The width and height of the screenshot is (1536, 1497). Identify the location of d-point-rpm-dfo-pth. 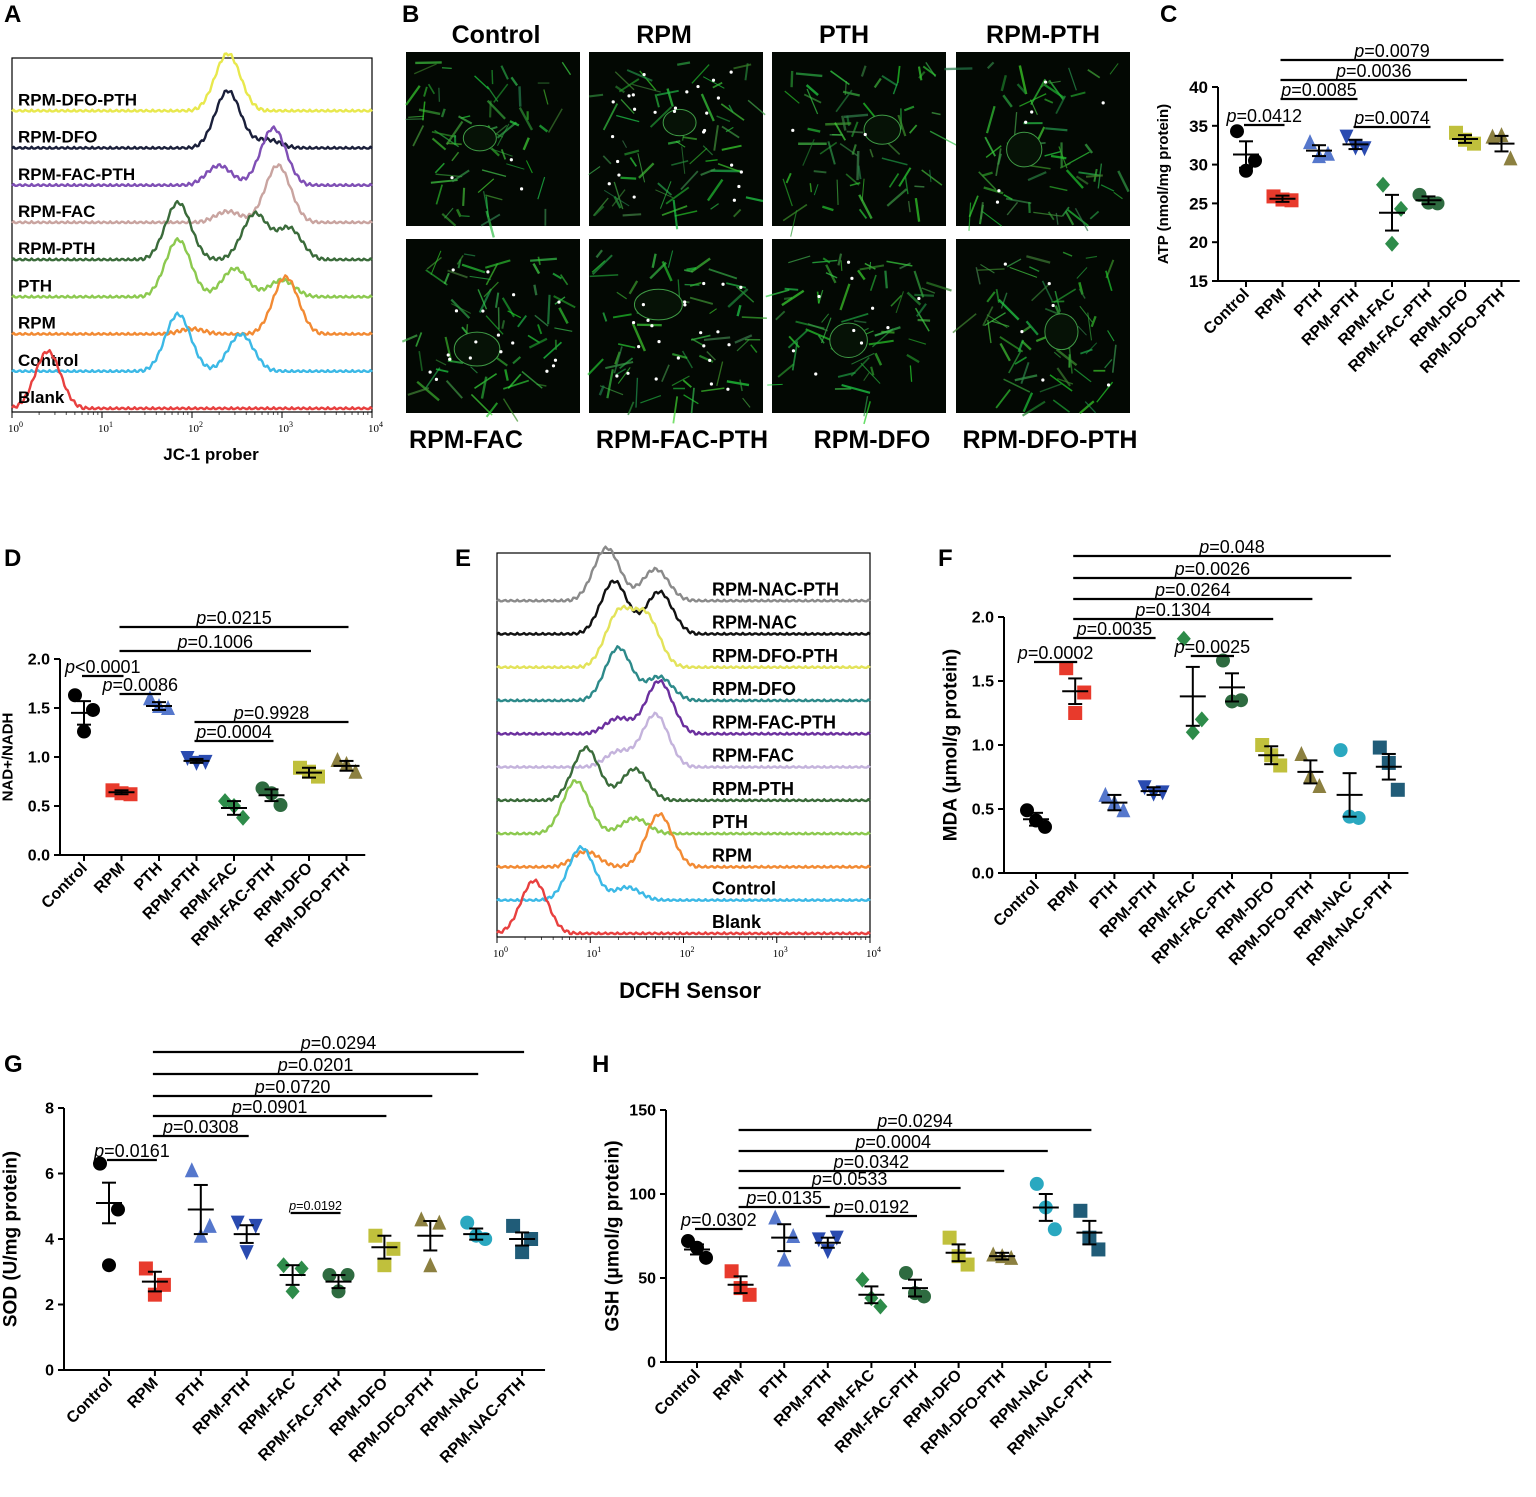
(337, 759).